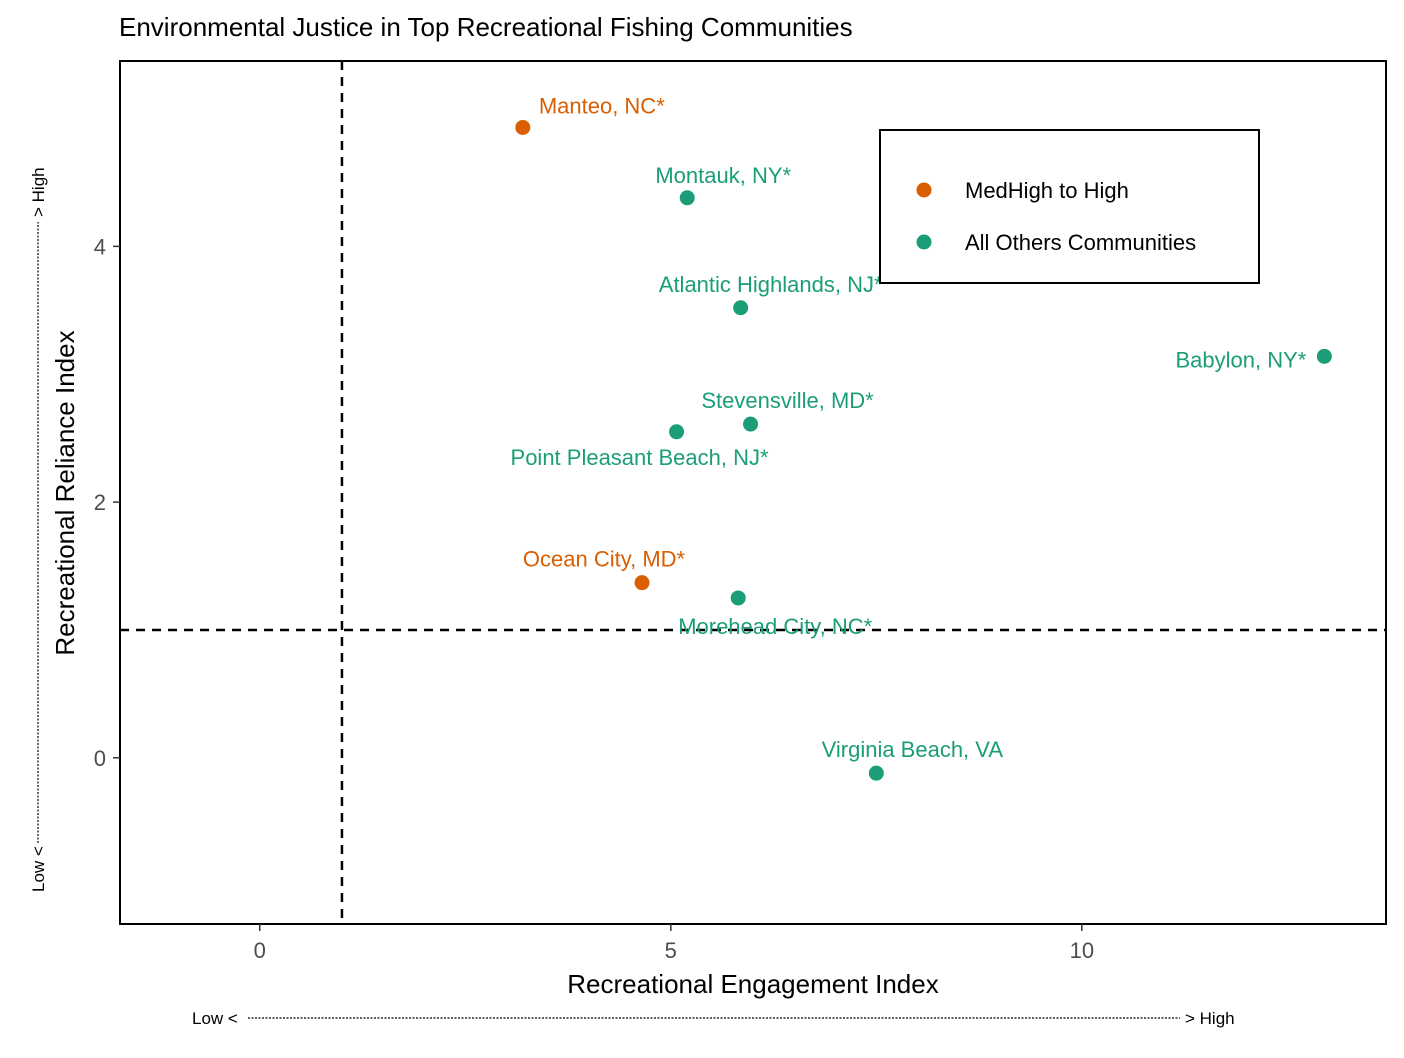 The height and width of the screenshot is (1058, 1404). I want to click on point-manteo-nc, so click(523, 127).